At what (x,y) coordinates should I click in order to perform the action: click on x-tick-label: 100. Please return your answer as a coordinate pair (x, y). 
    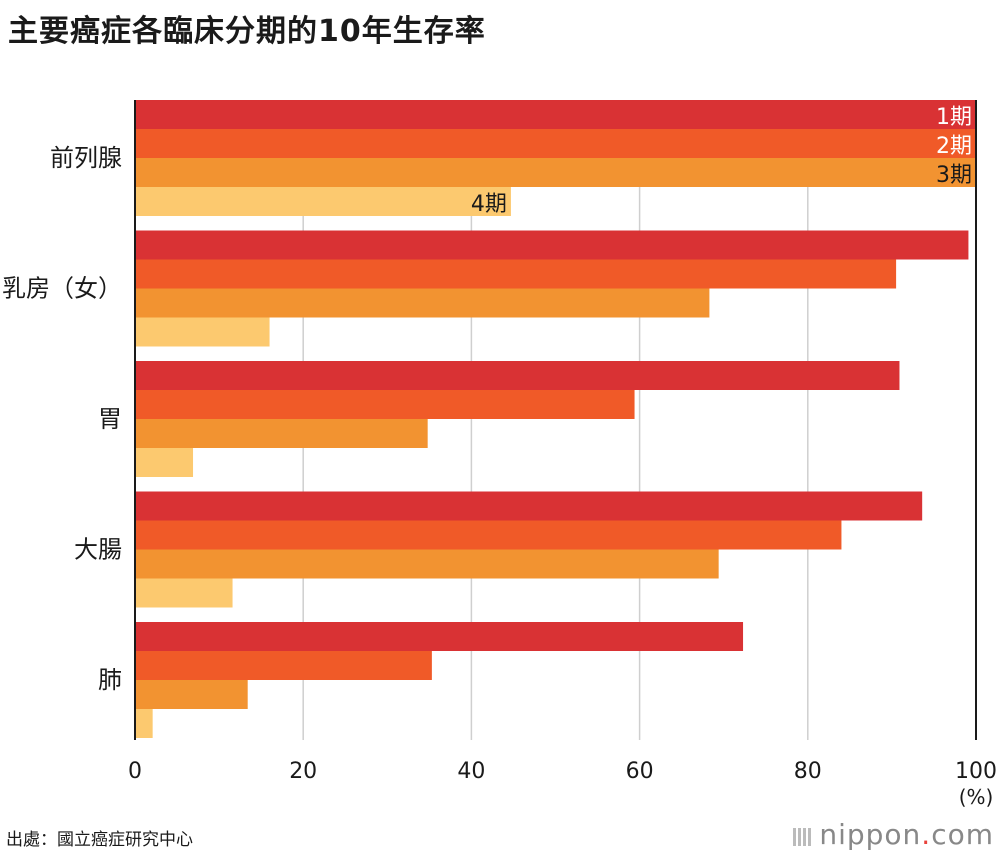
    Looking at the image, I should click on (976, 771).